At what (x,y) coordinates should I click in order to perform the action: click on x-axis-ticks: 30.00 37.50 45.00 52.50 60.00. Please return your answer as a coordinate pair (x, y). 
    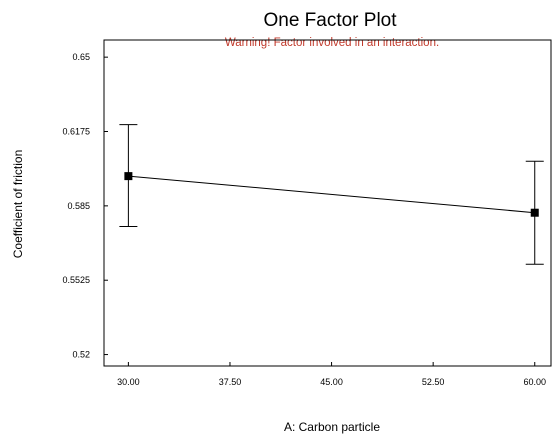
    Looking at the image, I should click on (331, 374).